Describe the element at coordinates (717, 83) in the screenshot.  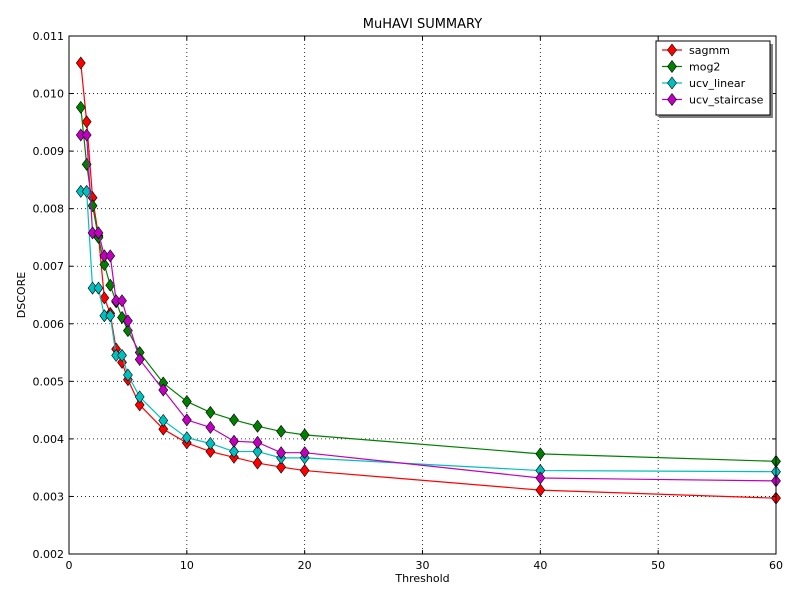
I see `legend-label-ucv_linear: ucv_linear` at that location.